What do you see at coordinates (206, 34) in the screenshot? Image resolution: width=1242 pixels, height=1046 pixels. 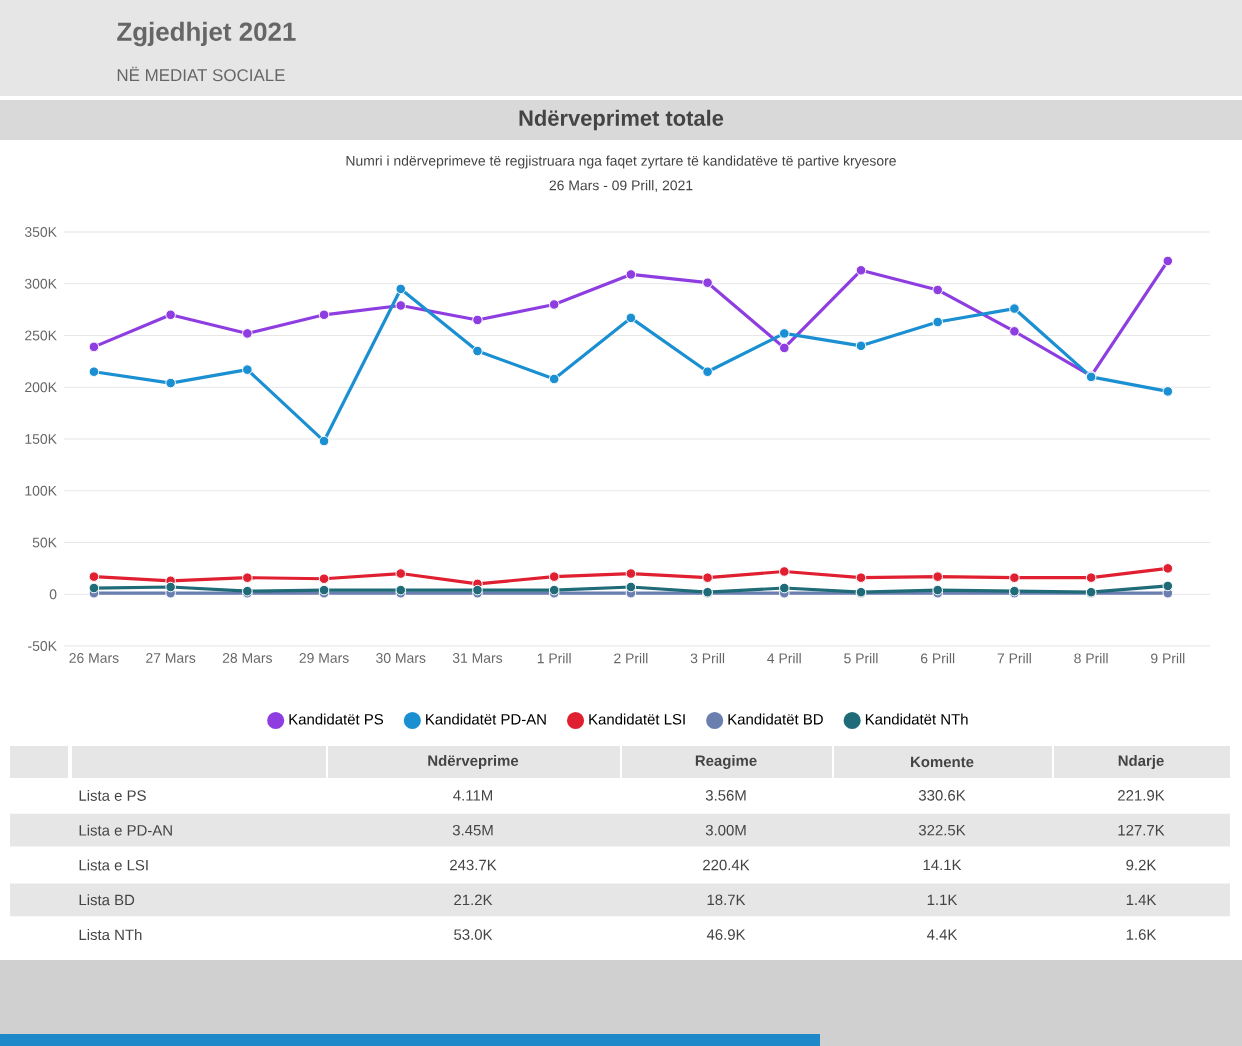 I see `text: Zgjedhjet 2021` at bounding box center [206, 34].